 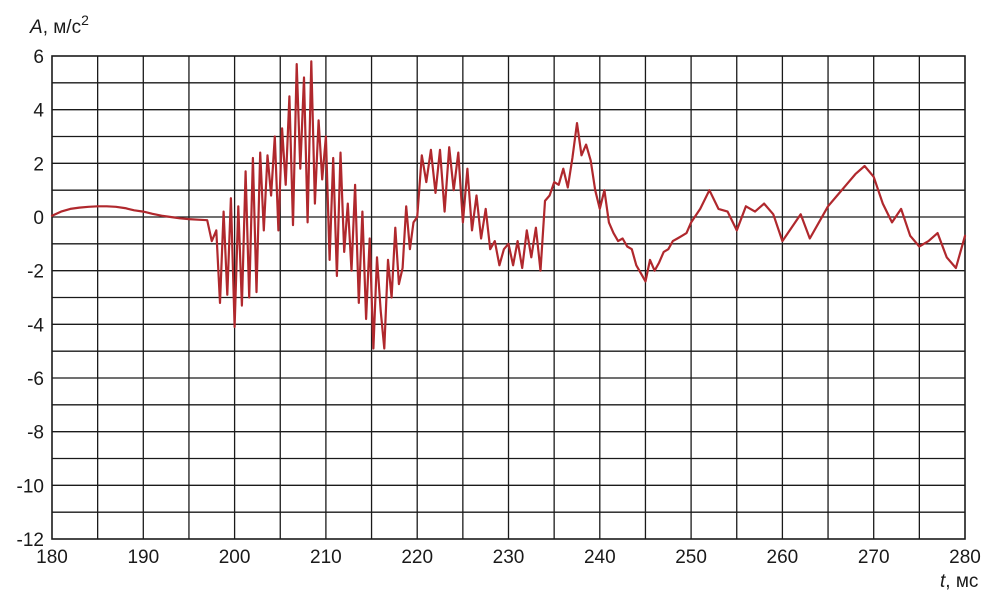 I want to click on y-tick-label: 4, so click(x=38, y=111).